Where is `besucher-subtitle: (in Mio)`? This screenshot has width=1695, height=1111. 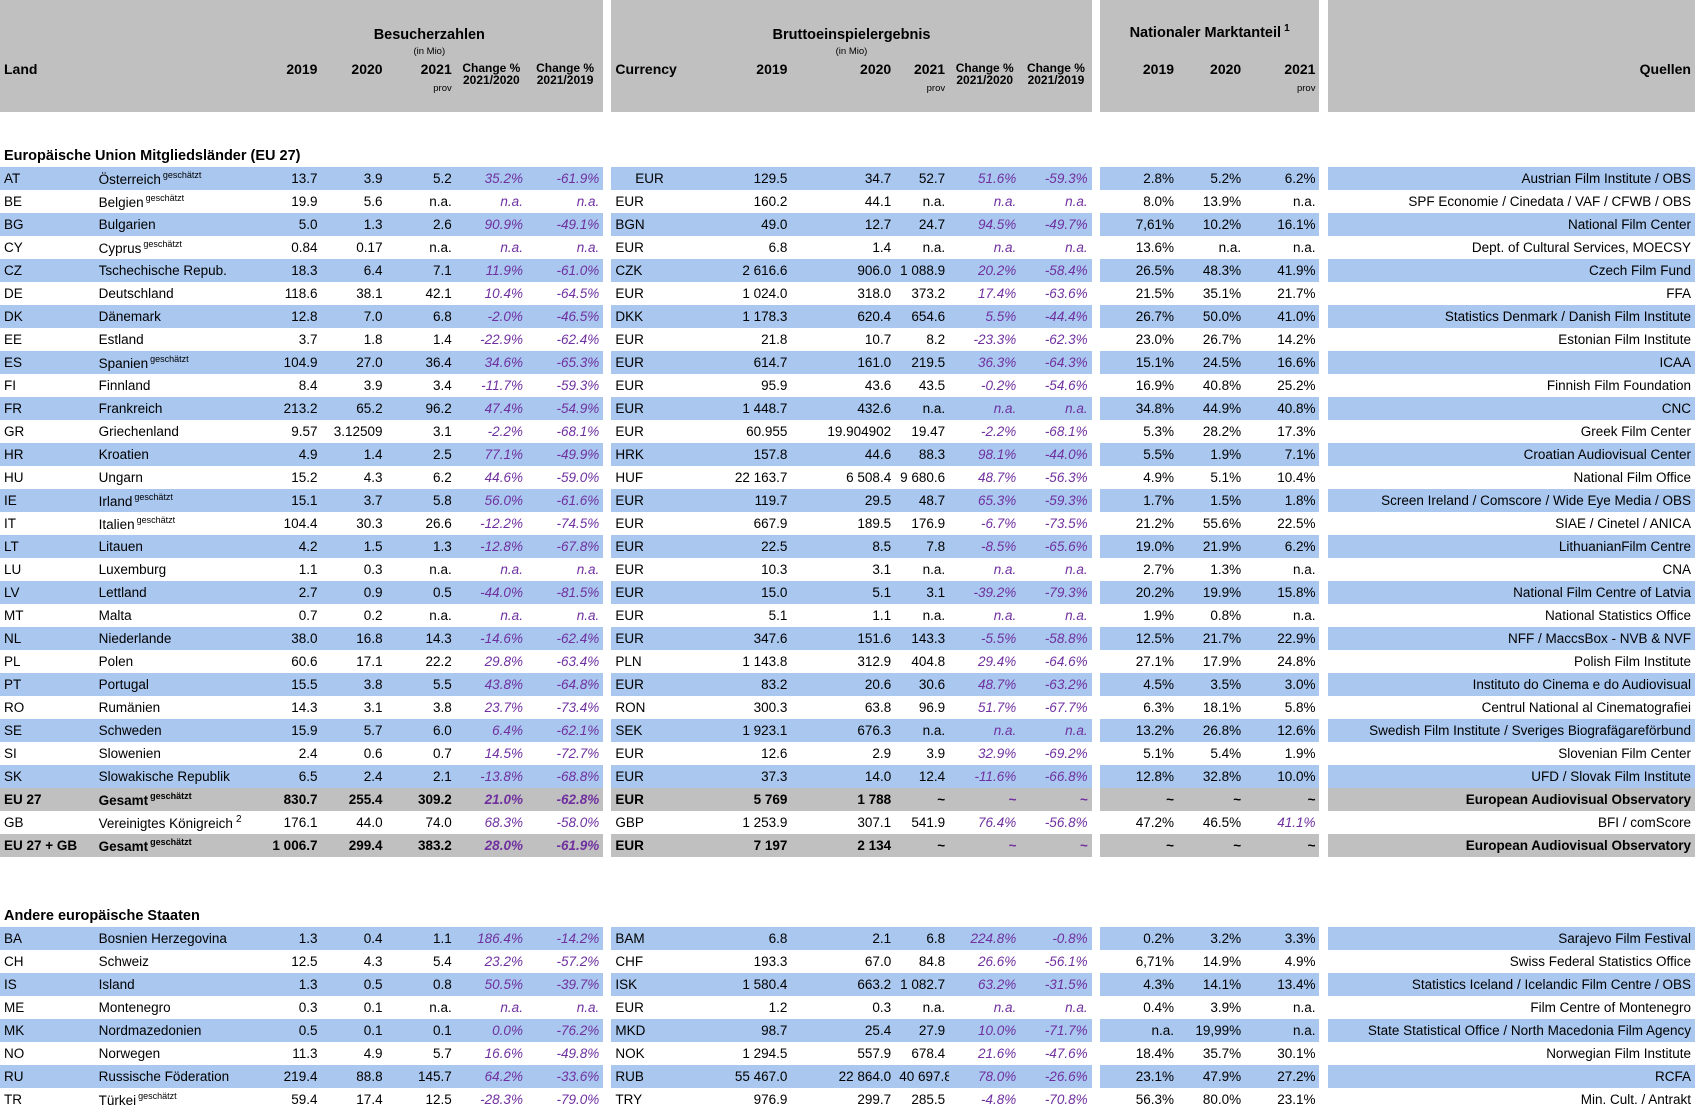 besucher-subtitle: (in Mio) is located at coordinates (429, 50).